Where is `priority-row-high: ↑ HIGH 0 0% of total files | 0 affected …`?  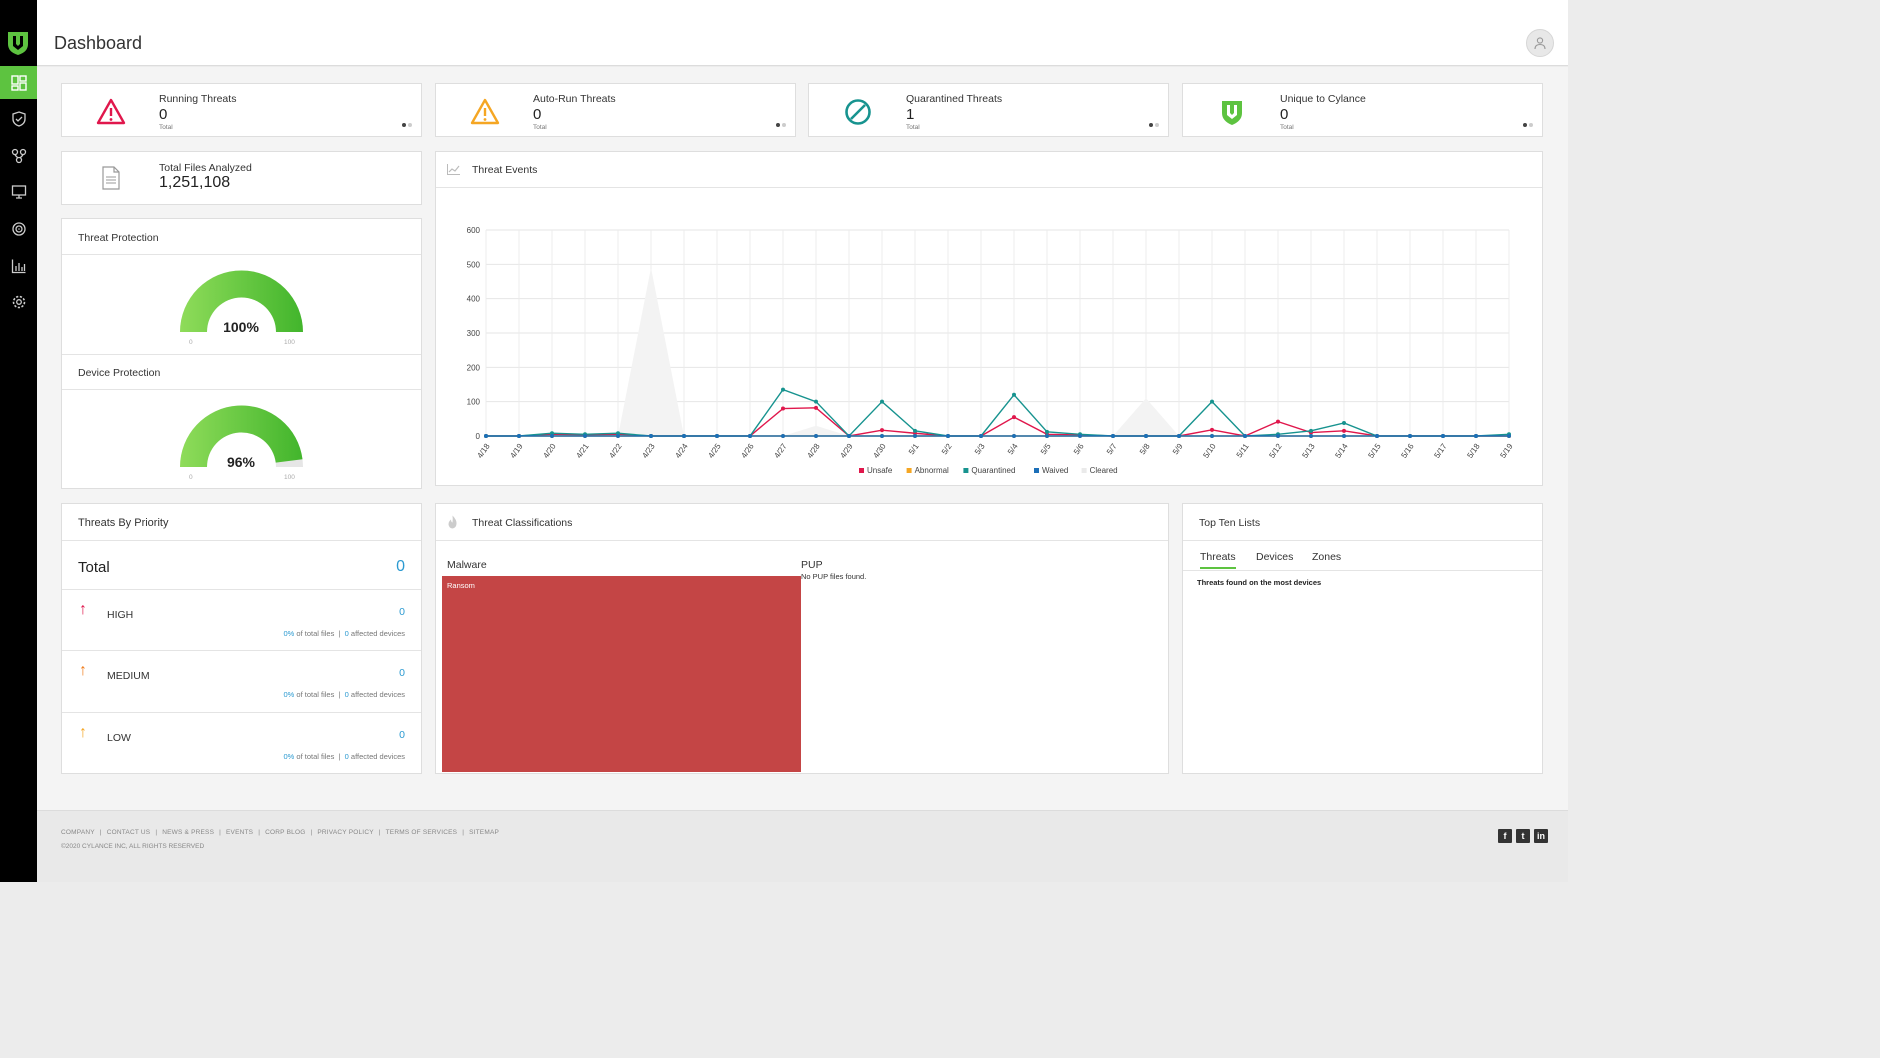
priority-row-high: ↑ HIGH 0 0% of total files | 0 affected … is located at coordinates (241, 619).